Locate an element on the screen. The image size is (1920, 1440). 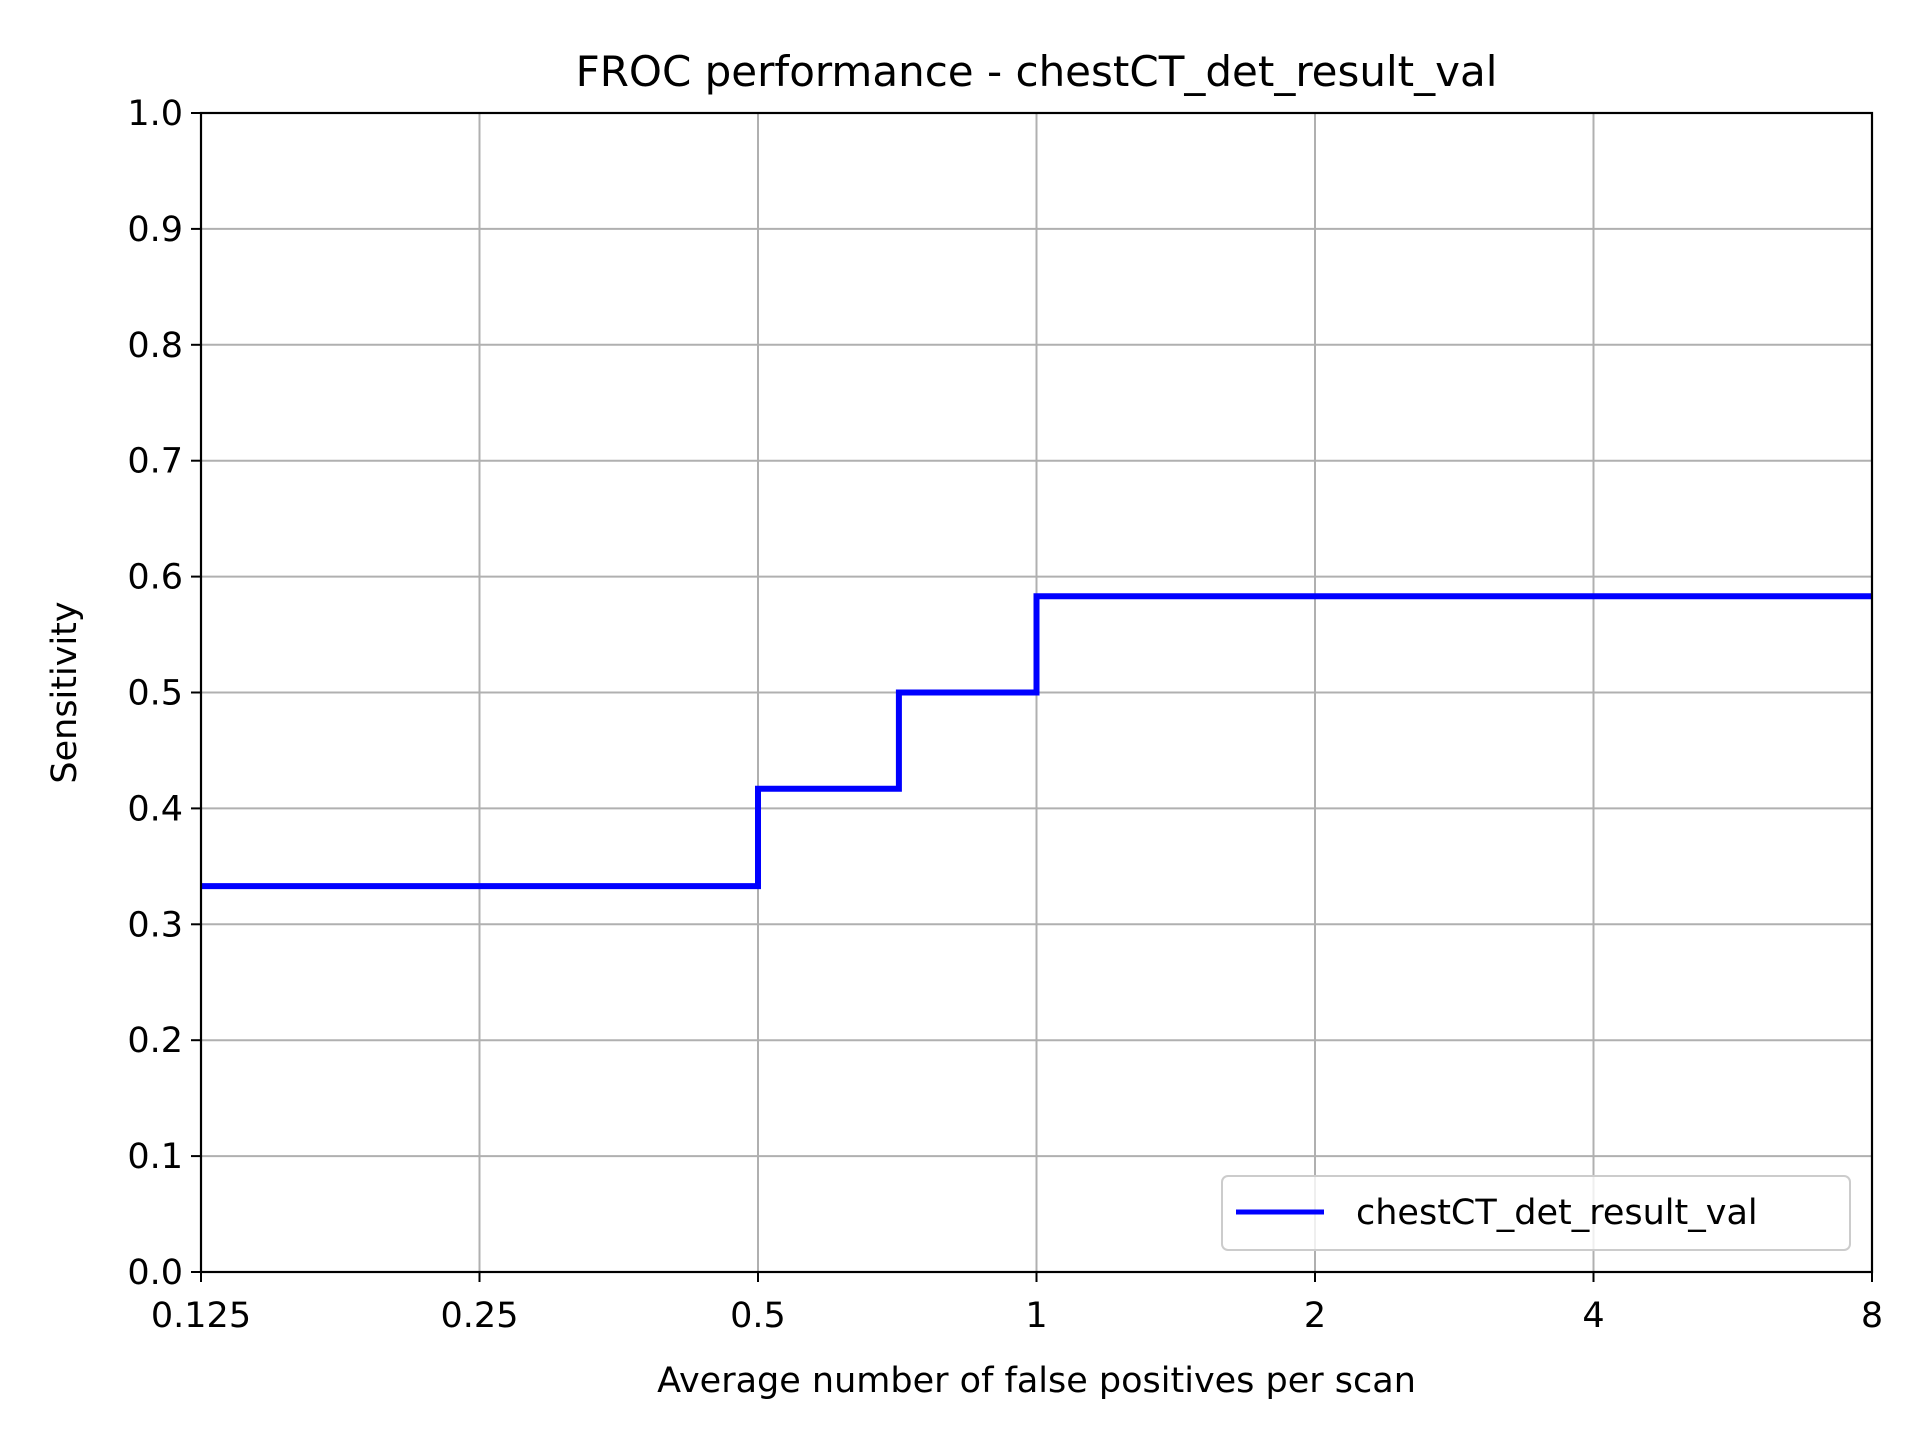
x-tick-label: 0.5 is located at coordinates (758, 1316).